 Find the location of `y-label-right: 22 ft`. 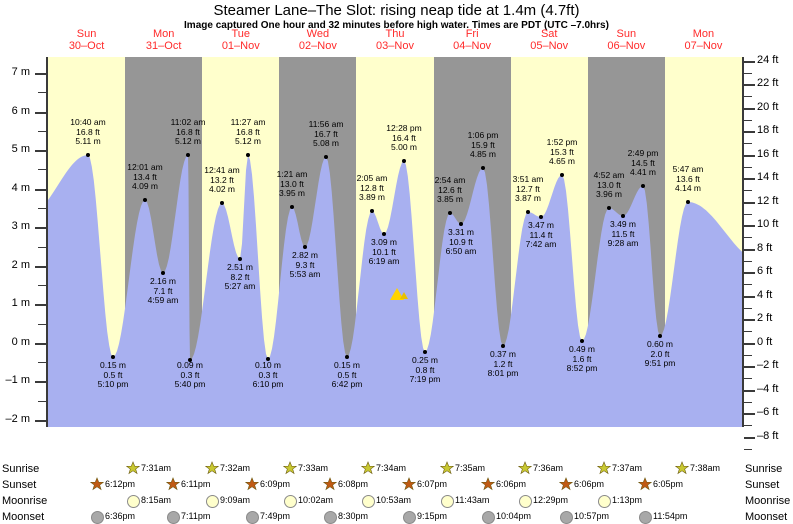

y-label-right: 22 ft is located at coordinates (768, 83).